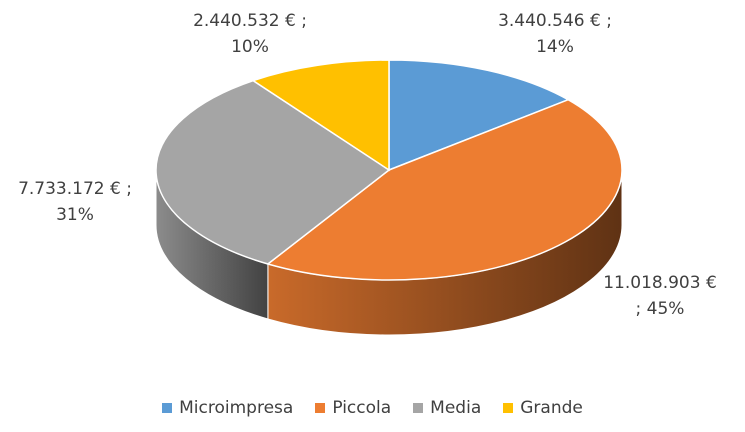 The image size is (745, 432). What do you see at coordinates (362, 408) in the screenshot?
I see `legend-label: Piccola` at bounding box center [362, 408].